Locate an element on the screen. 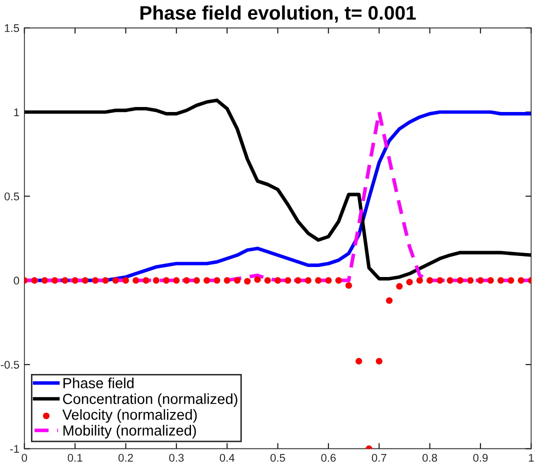 This screenshot has width=542, height=465. x-tick-label: 0.4 is located at coordinates (227, 458).